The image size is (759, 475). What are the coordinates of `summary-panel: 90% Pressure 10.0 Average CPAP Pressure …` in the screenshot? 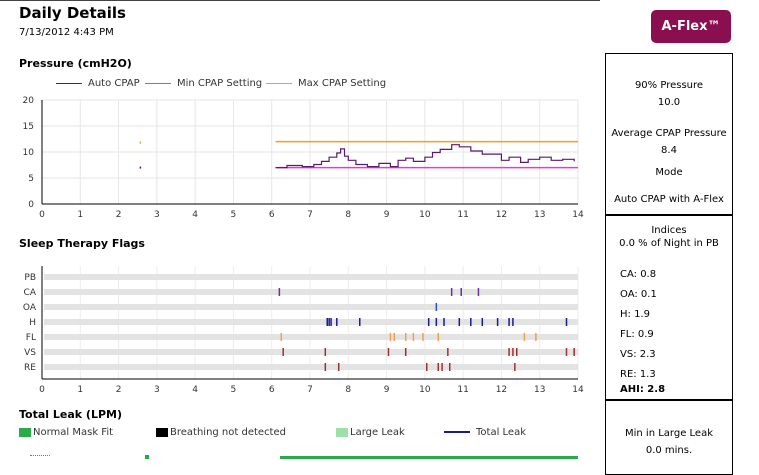 It's located at (669, 264).